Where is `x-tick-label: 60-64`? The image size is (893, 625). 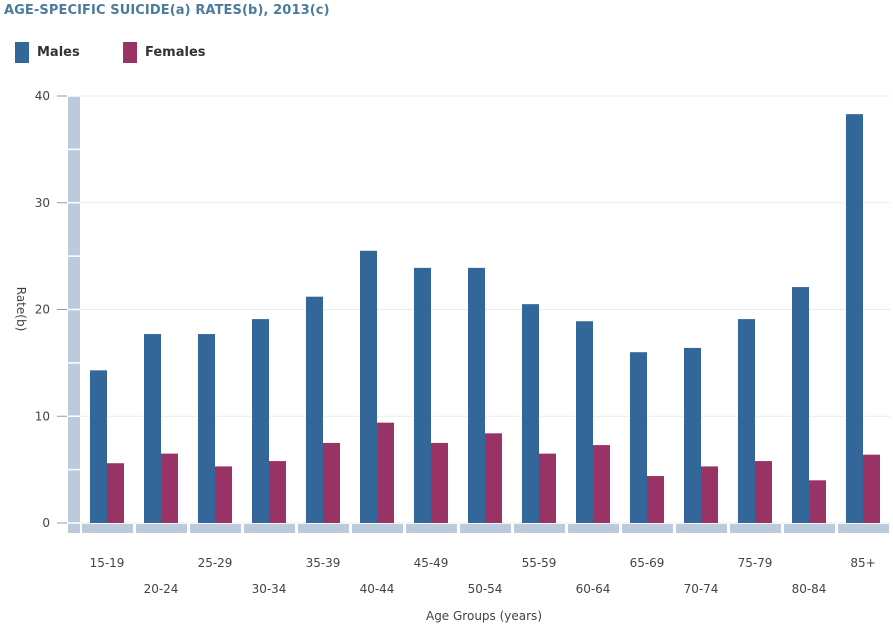 x-tick-label: 60-64 is located at coordinates (593, 589).